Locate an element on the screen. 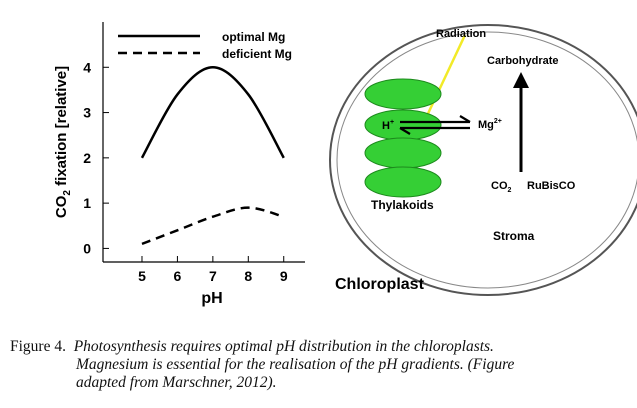  x-tick-label: 7 is located at coordinates (213, 276).